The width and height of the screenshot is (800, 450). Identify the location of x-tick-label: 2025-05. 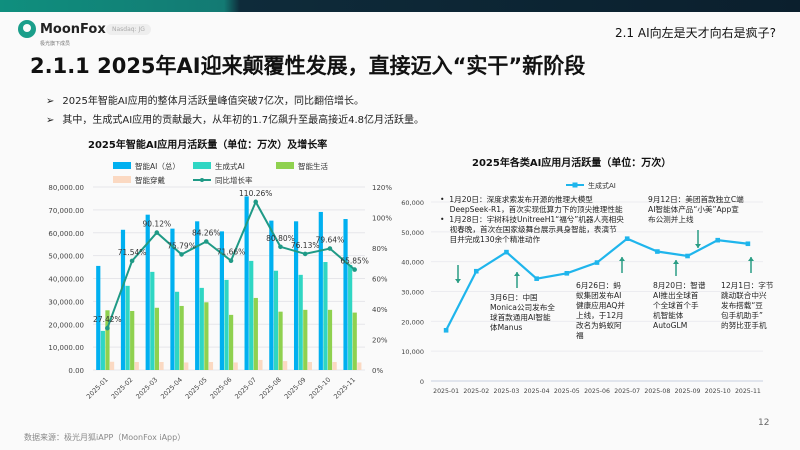
(196, 388).